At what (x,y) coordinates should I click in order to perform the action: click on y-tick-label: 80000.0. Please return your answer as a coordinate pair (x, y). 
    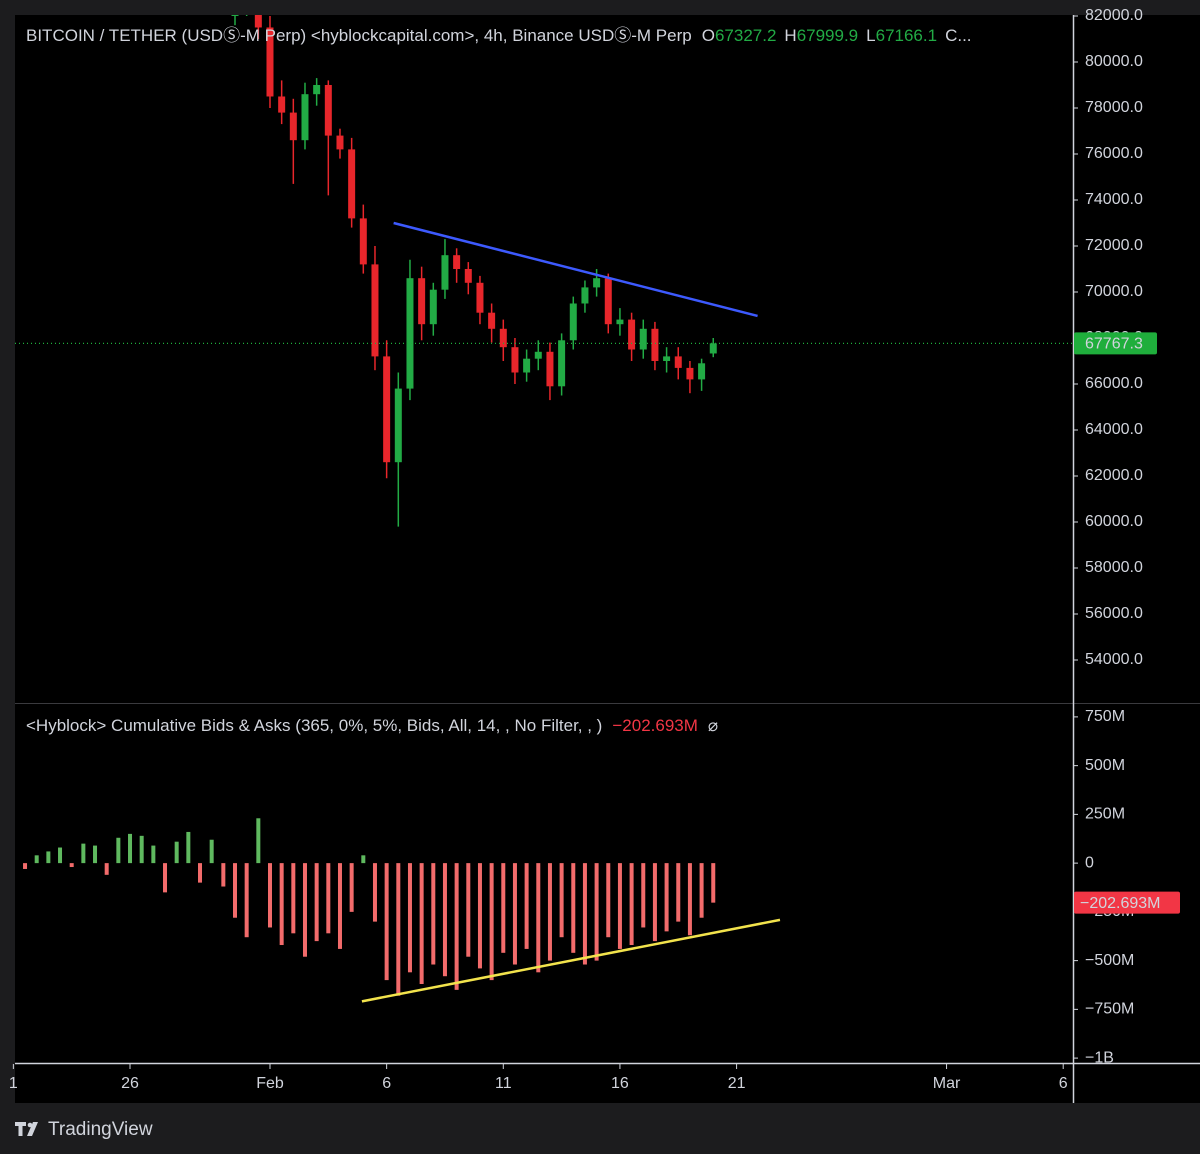
    Looking at the image, I should click on (1114, 61).